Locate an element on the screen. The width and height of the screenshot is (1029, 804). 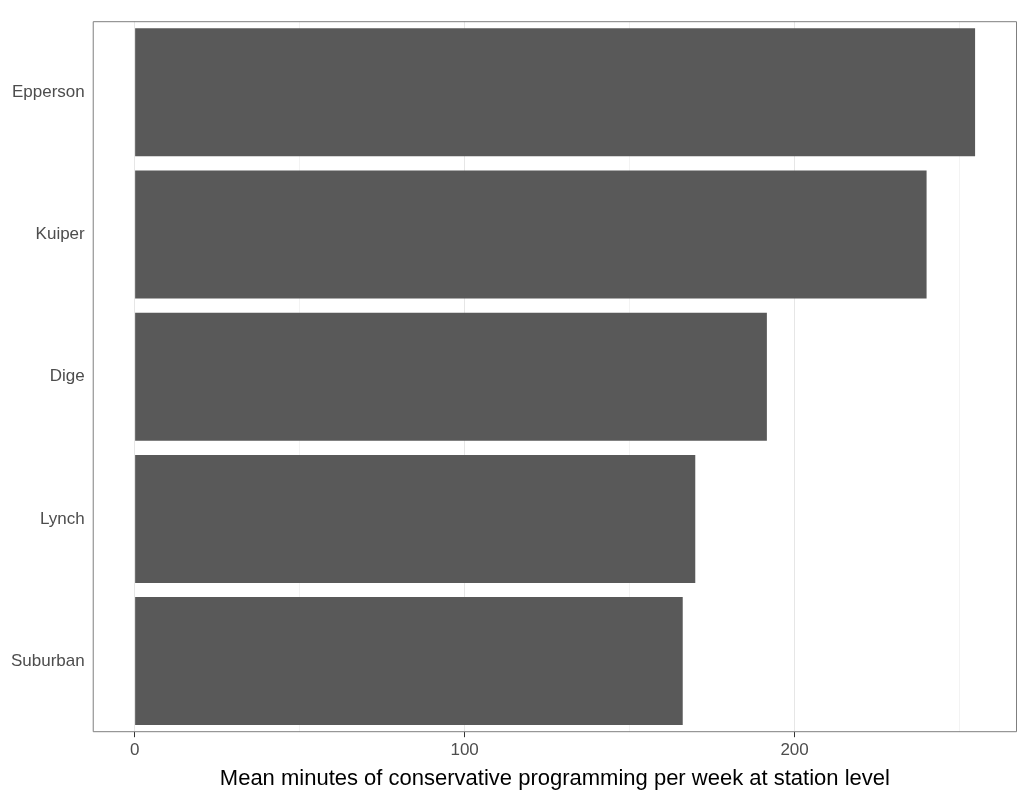
y-tick-label: Kuiper is located at coordinates (60, 234).